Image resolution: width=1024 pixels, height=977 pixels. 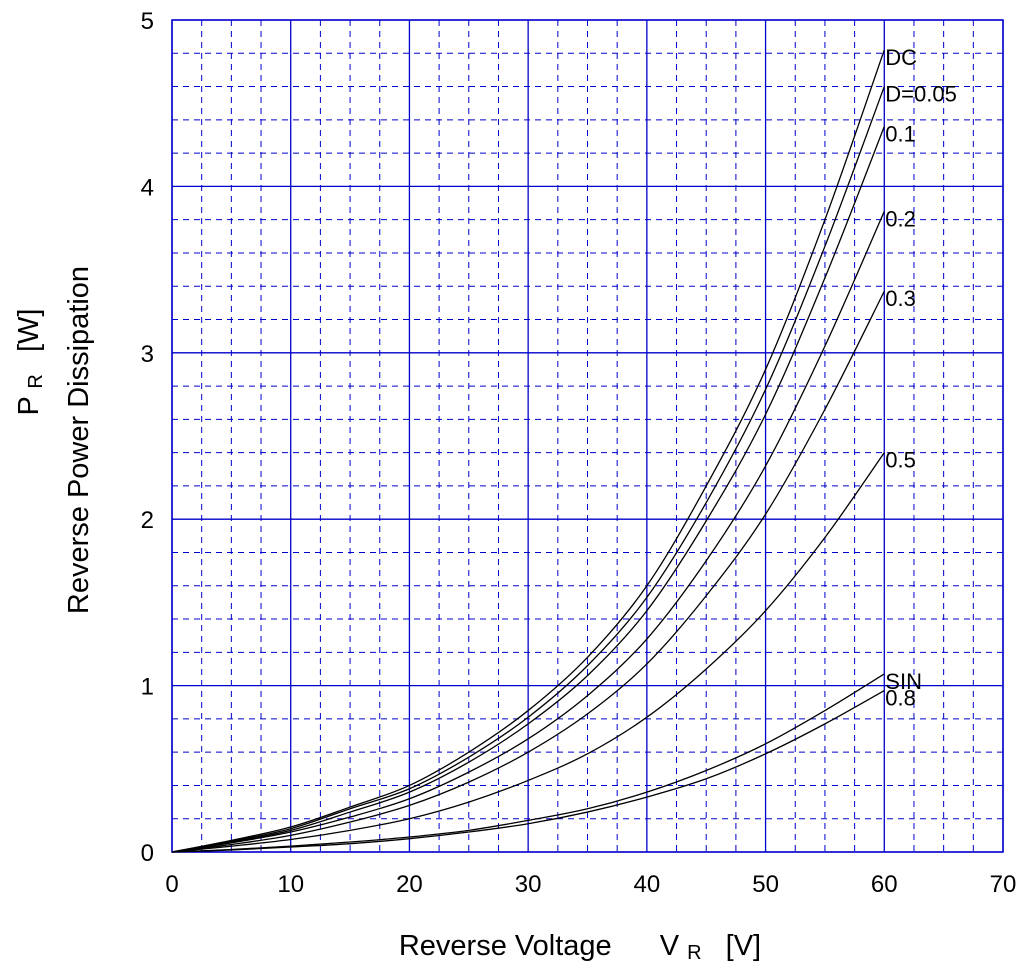 What do you see at coordinates (900, 218) in the screenshot?
I see `curve-label-0-2: 0.2` at bounding box center [900, 218].